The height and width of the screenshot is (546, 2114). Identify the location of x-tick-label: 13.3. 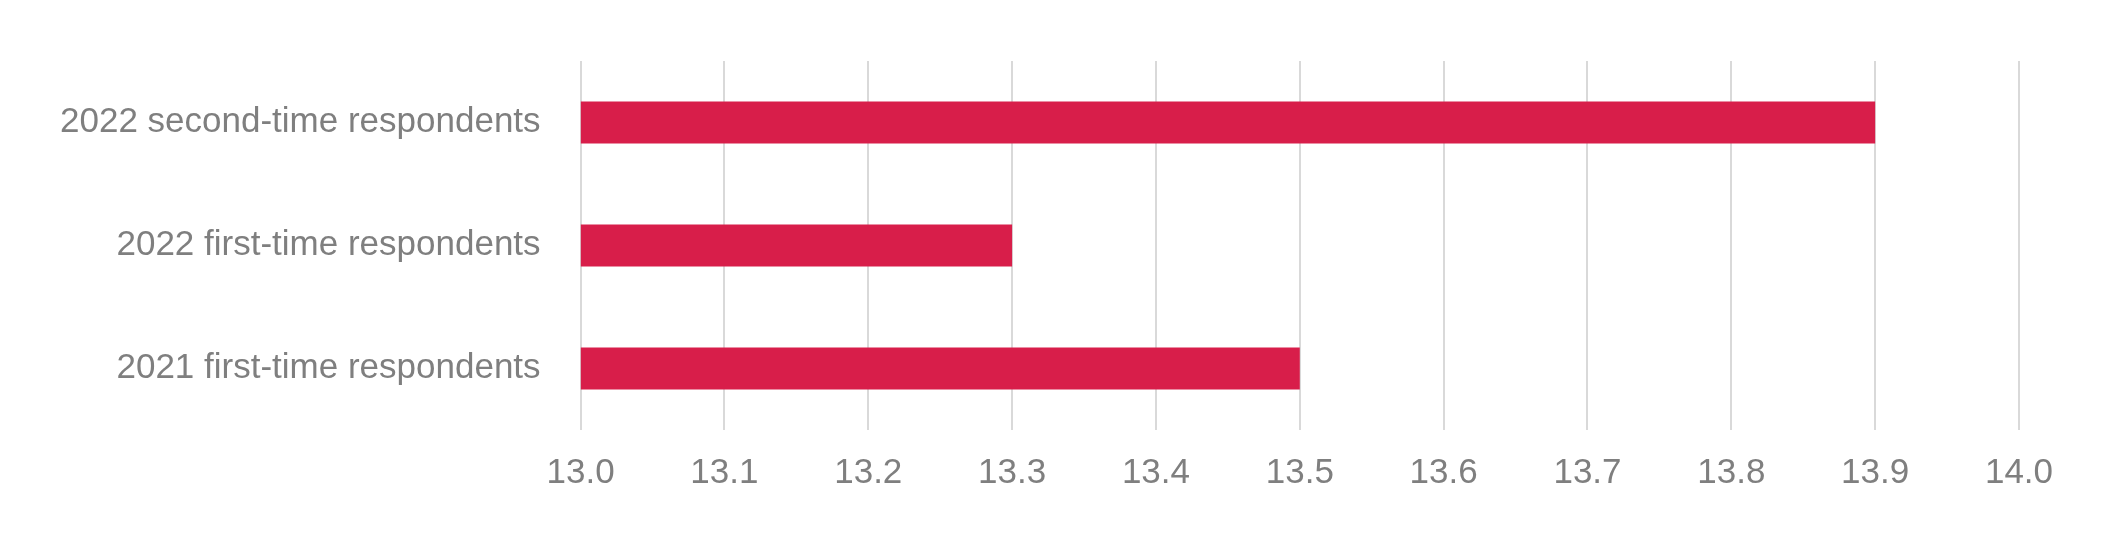
(1012, 470).